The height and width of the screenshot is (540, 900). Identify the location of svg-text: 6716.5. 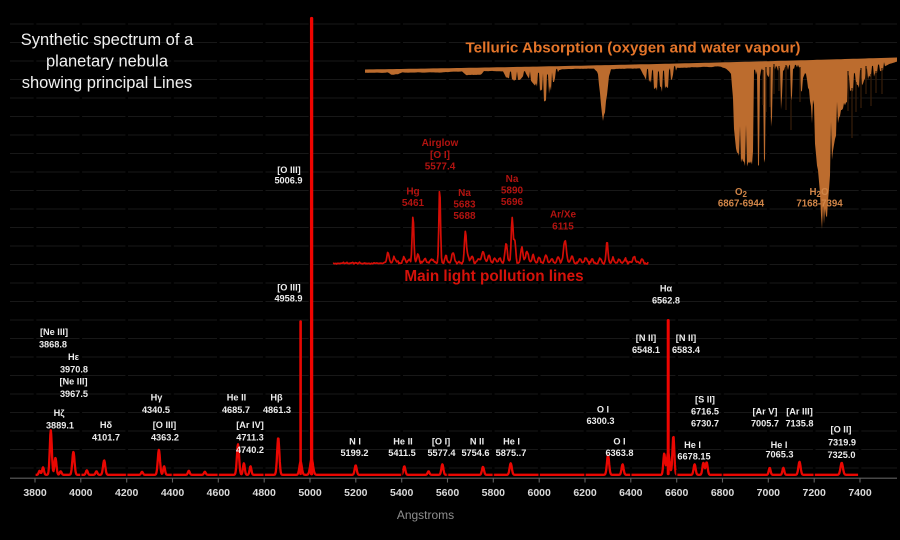
(705, 412).